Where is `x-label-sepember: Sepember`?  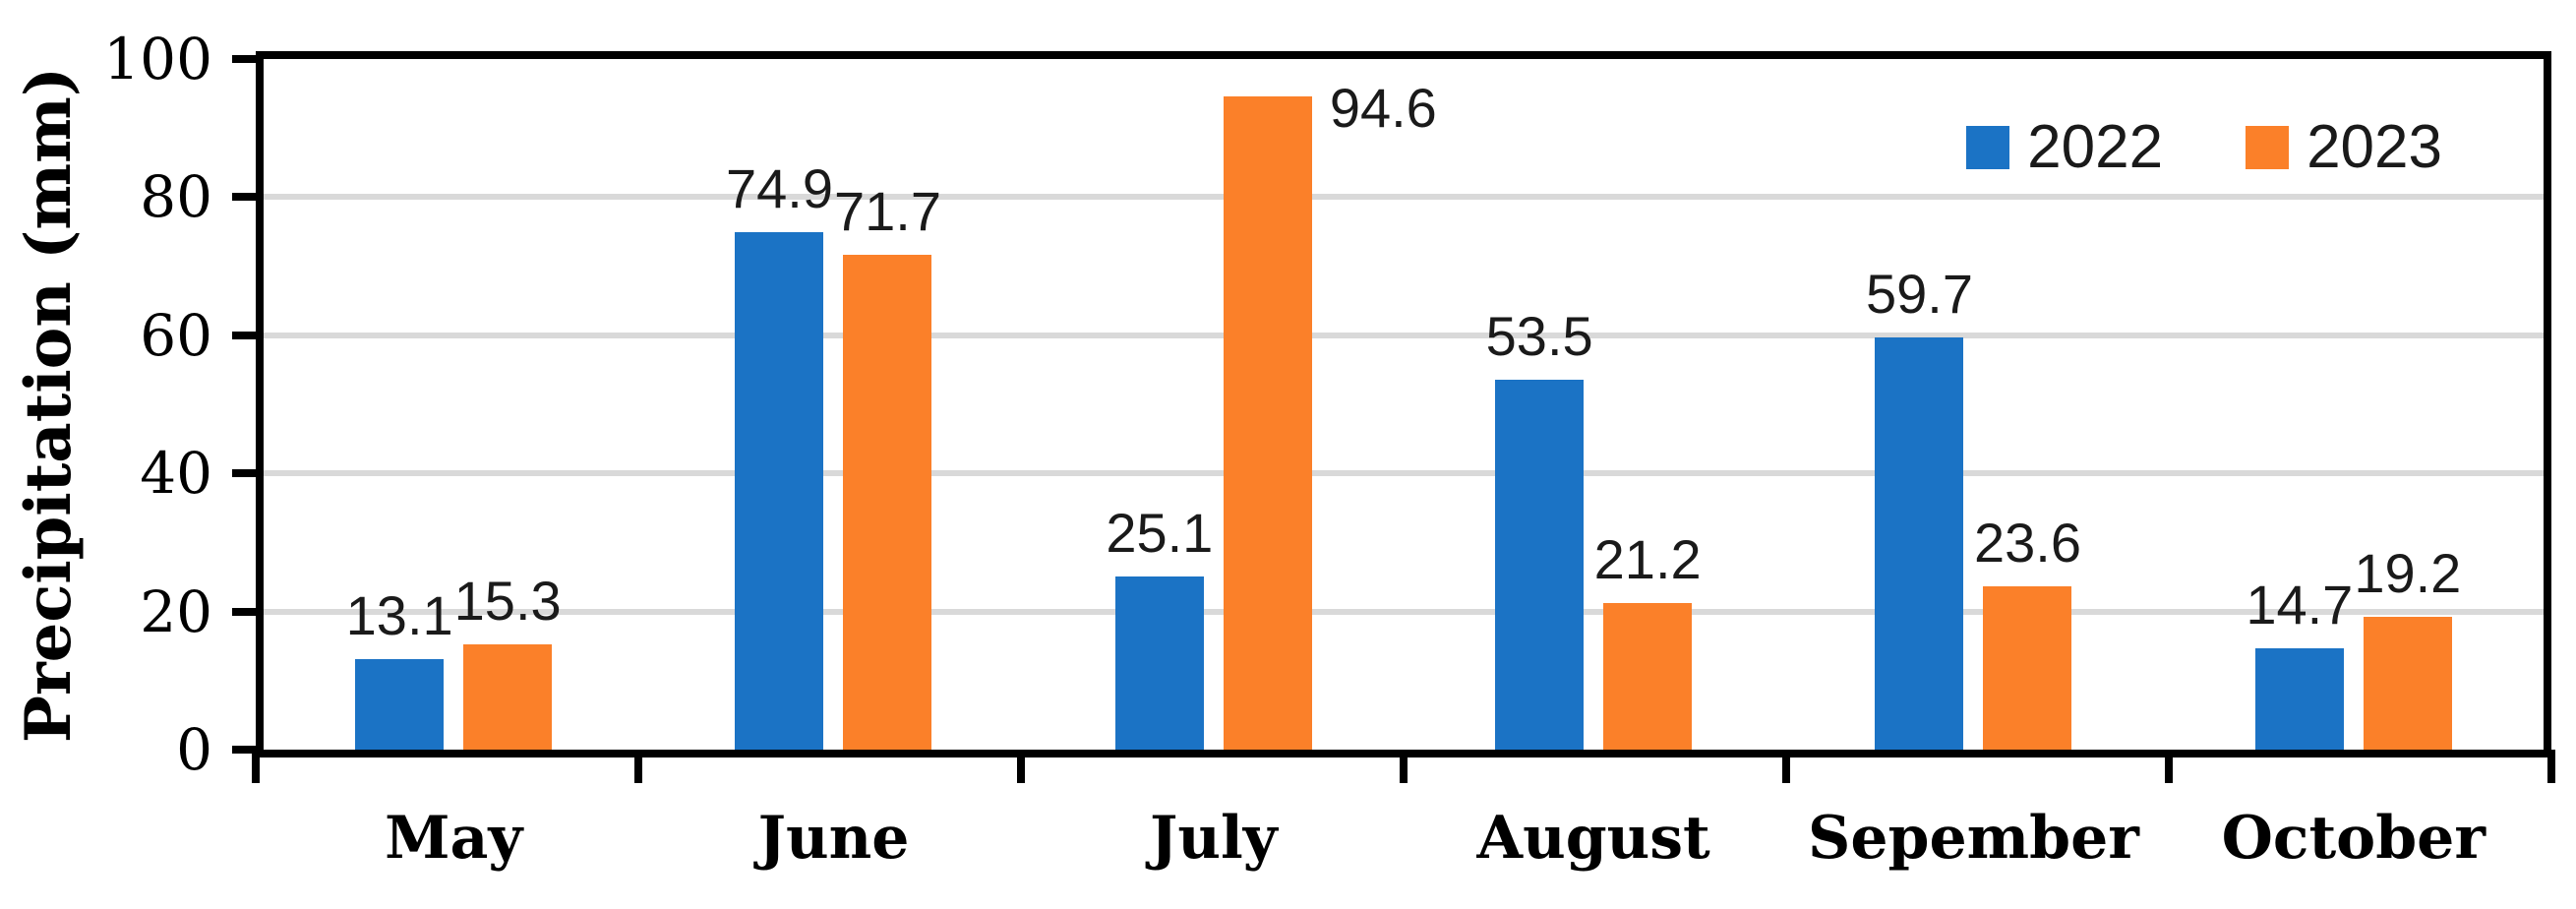 x-label-sepember: Sepember is located at coordinates (1973, 839).